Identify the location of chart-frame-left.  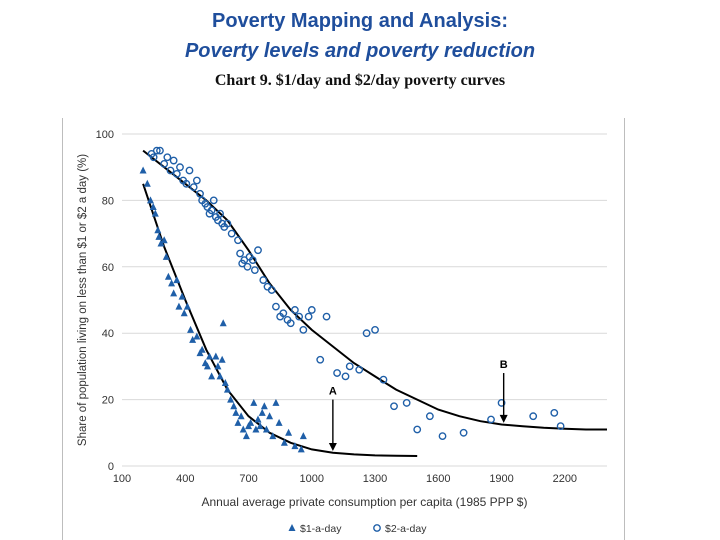
(62, 329).